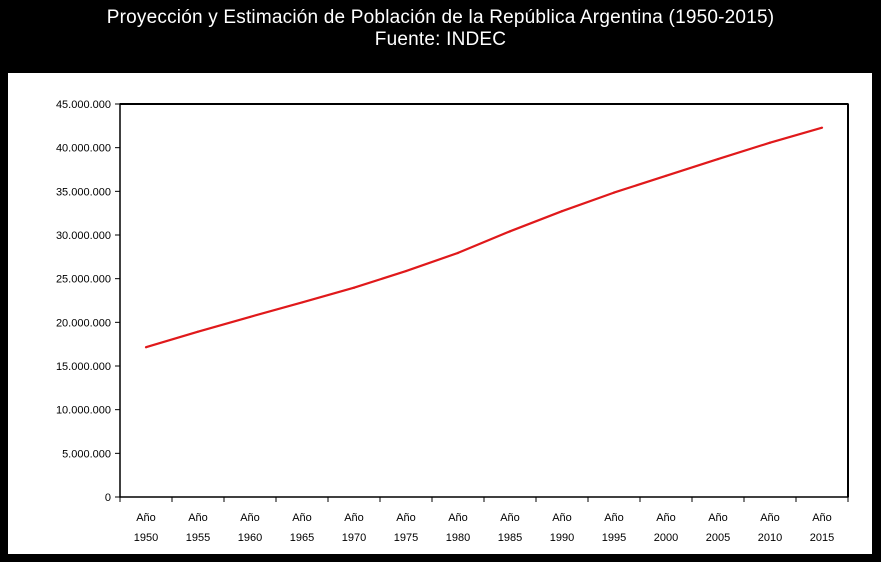  I want to click on y-tick-label: 10.000.000, so click(83, 411).